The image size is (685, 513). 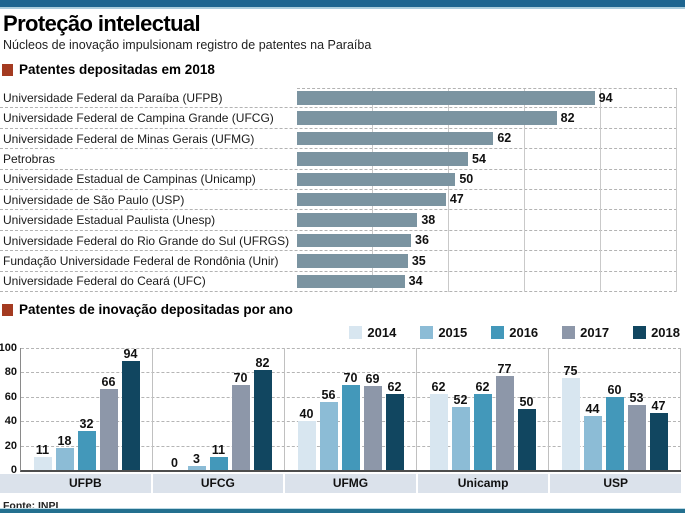 I want to click on chart2-value-label: 82, so click(x=262, y=363).